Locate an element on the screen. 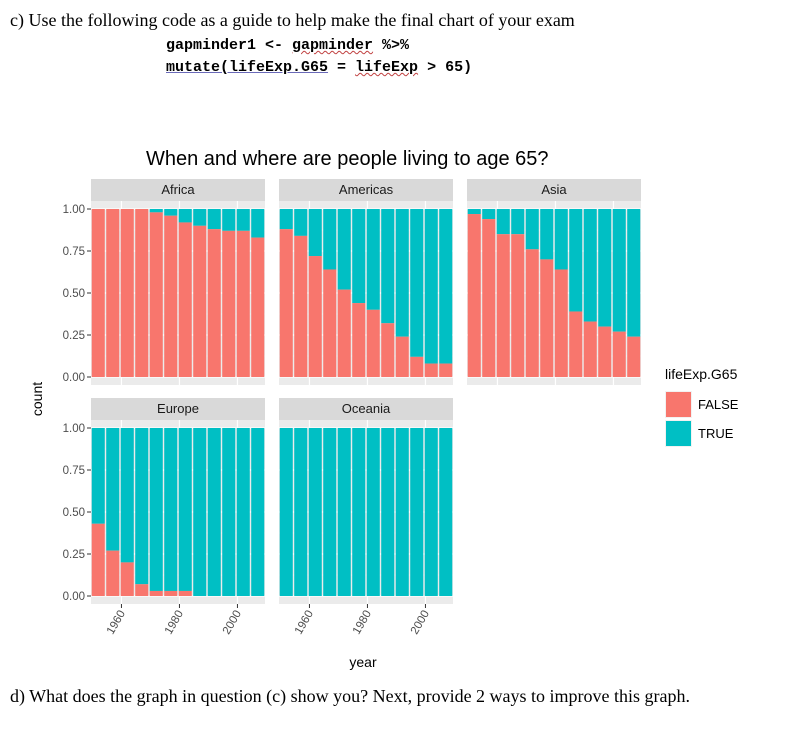 Image resolution: width=798 pixels, height=736 pixels. bar-false-americas-2007 is located at coordinates (446, 370).